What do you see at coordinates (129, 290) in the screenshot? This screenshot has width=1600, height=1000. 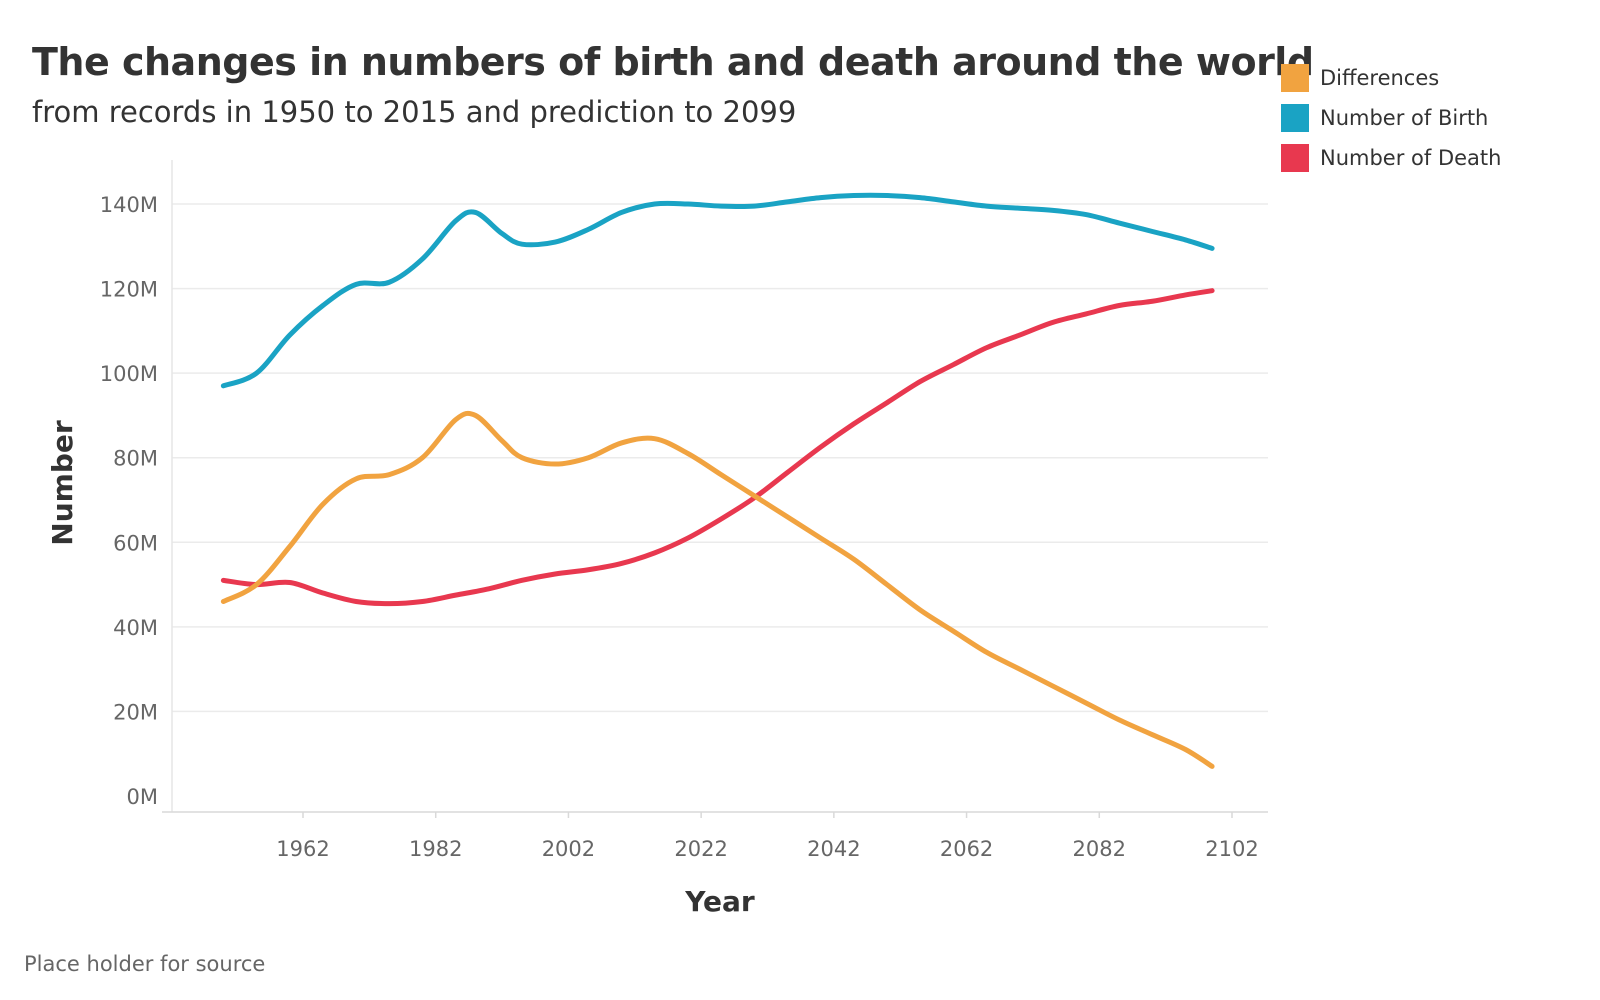 I see `y-tick-label: 120M` at bounding box center [129, 290].